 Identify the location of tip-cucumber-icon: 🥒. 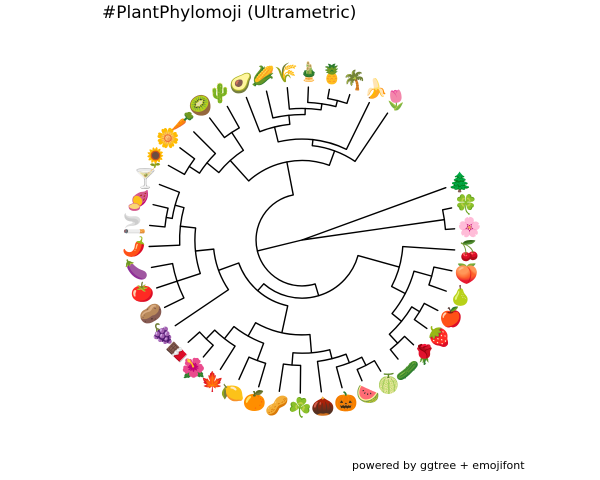
(408, 371).